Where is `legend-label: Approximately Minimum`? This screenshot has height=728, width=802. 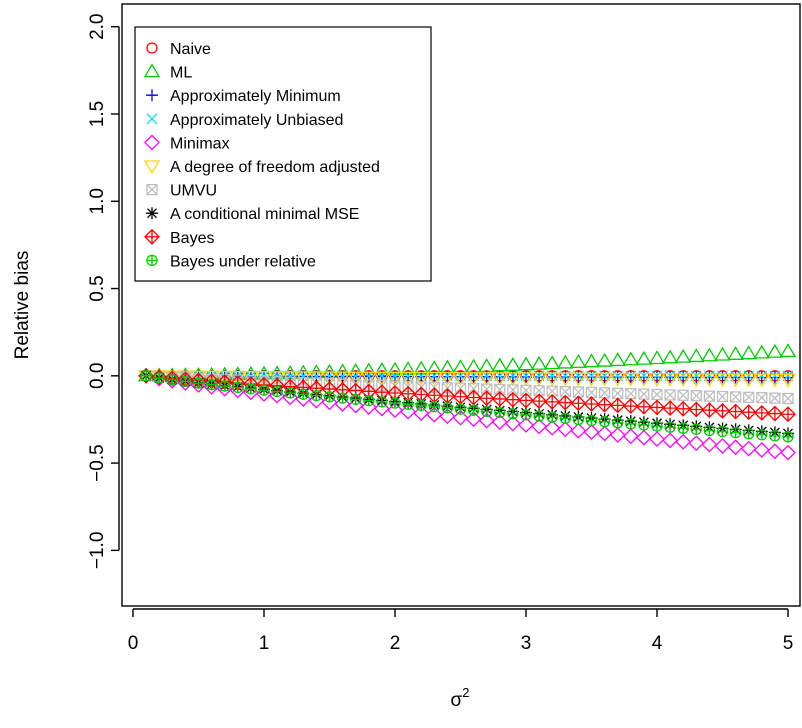 legend-label: Approximately Minimum is located at coordinates (255, 96).